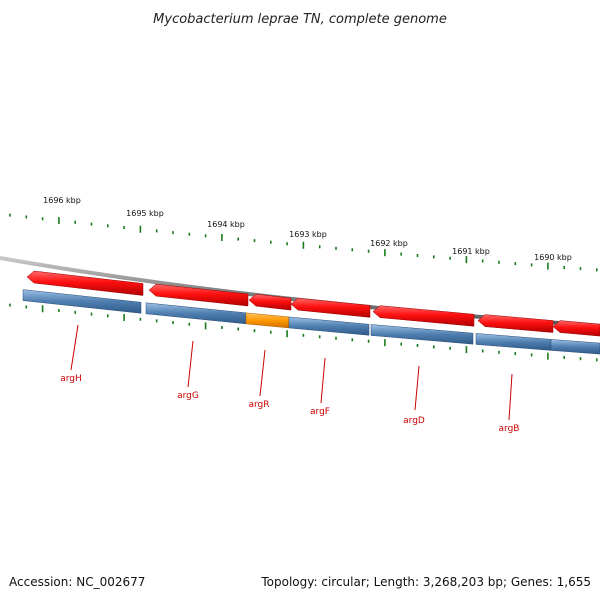 The width and height of the screenshot is (600, 600). I want to click on gene-label-argH: argH, so click(71, 379).